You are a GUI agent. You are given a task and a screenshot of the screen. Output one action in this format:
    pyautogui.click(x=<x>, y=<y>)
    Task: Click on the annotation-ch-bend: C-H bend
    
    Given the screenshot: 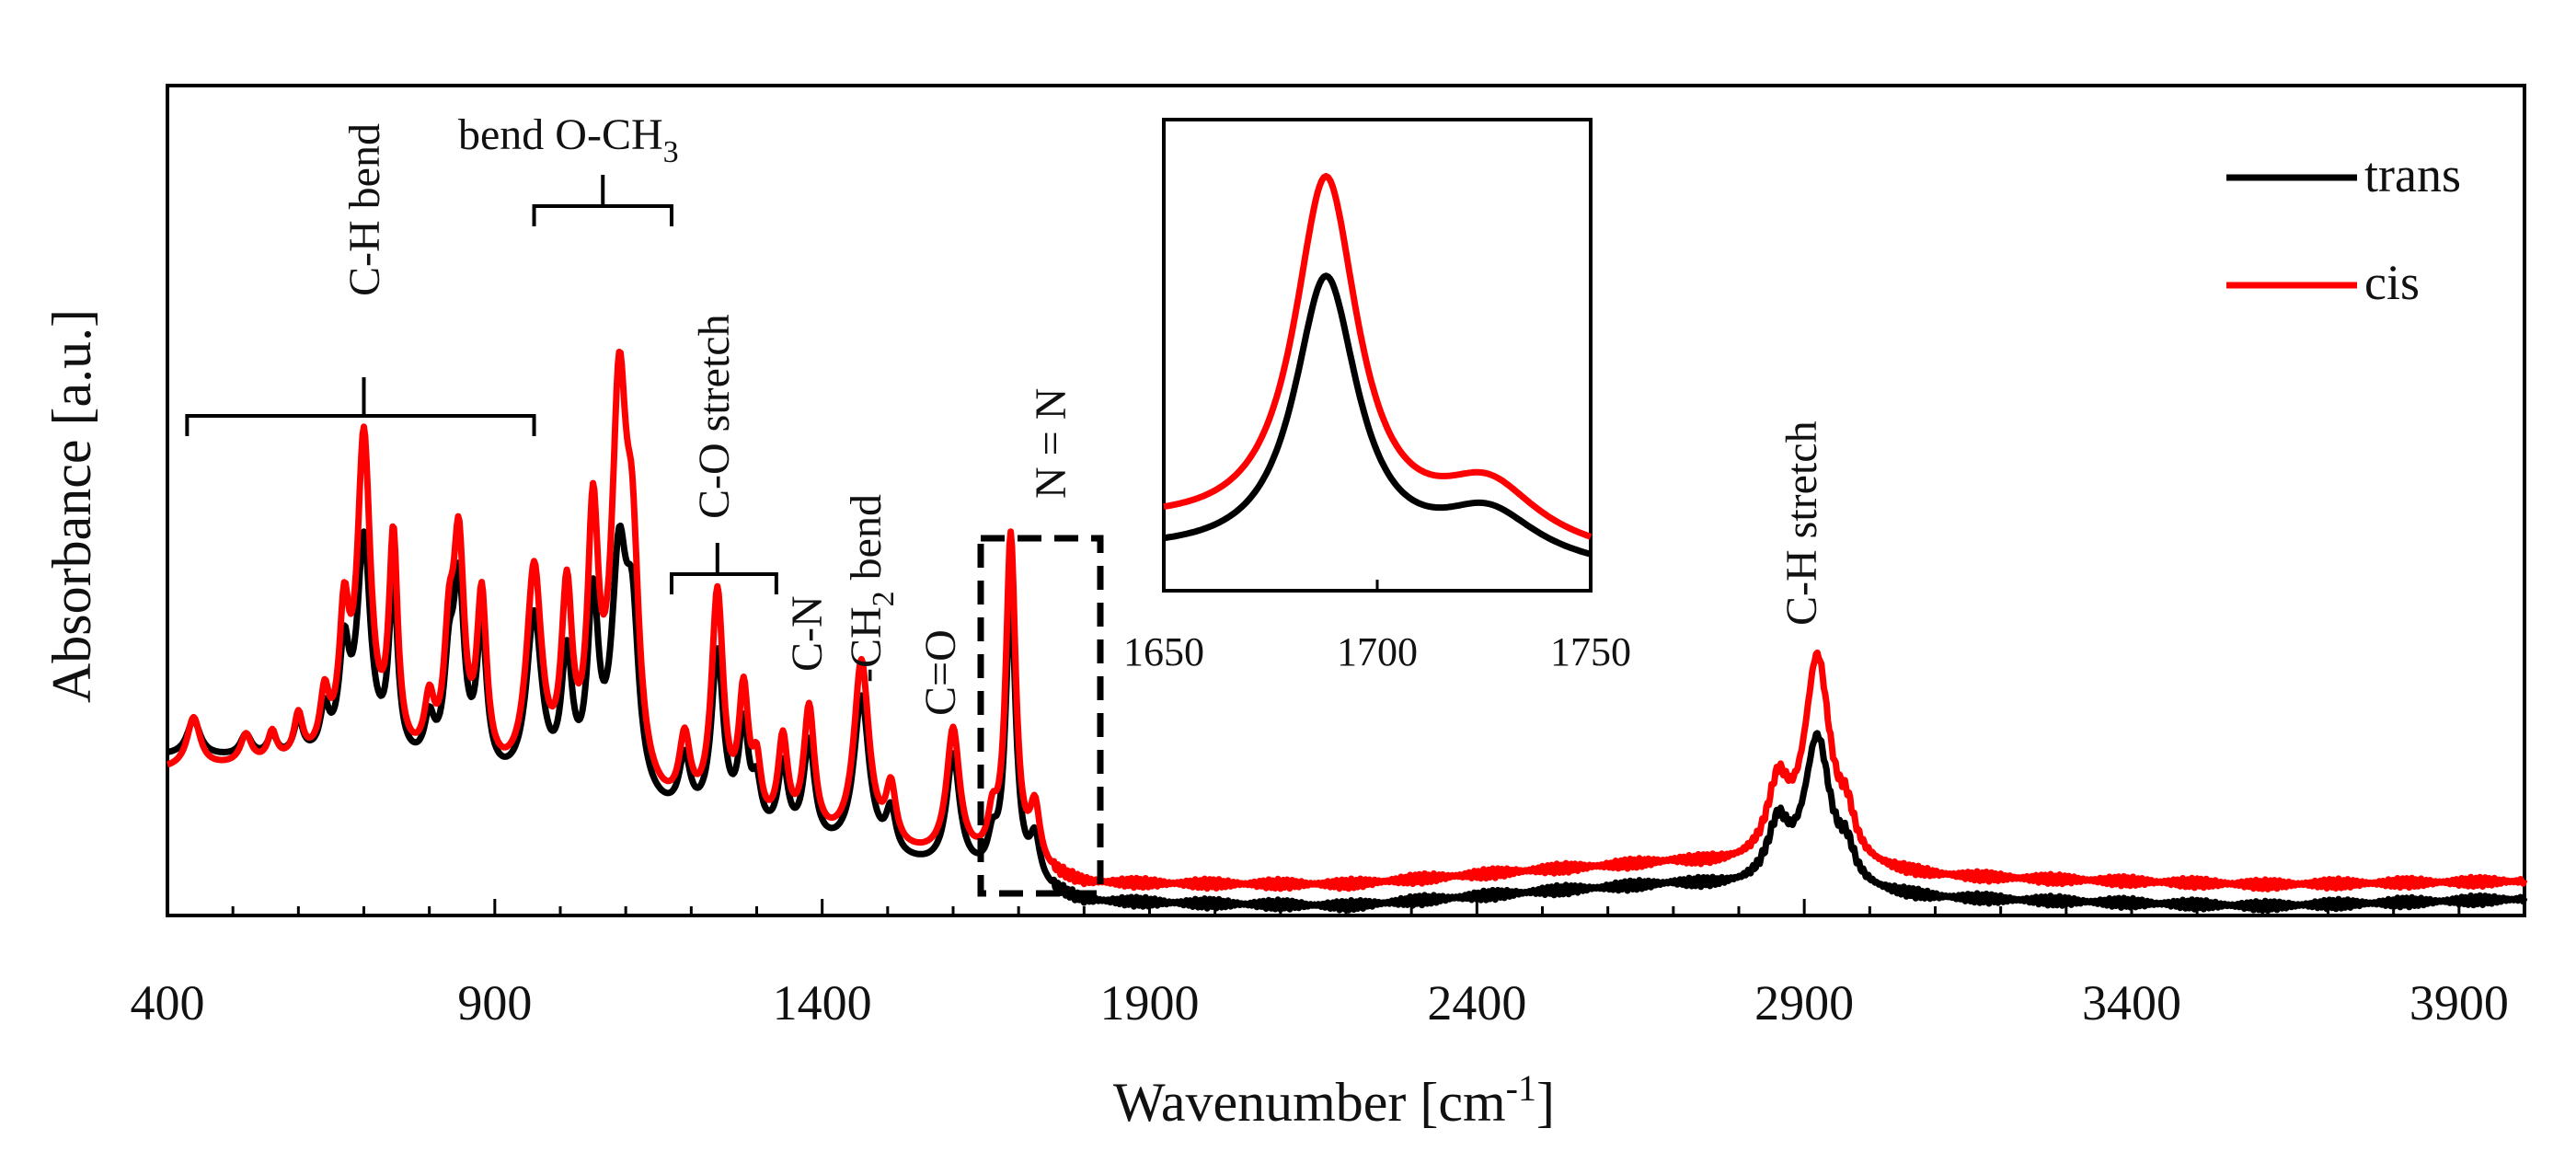 What is the action you would take?
    pyautogui.click(x=364, y=210)
    